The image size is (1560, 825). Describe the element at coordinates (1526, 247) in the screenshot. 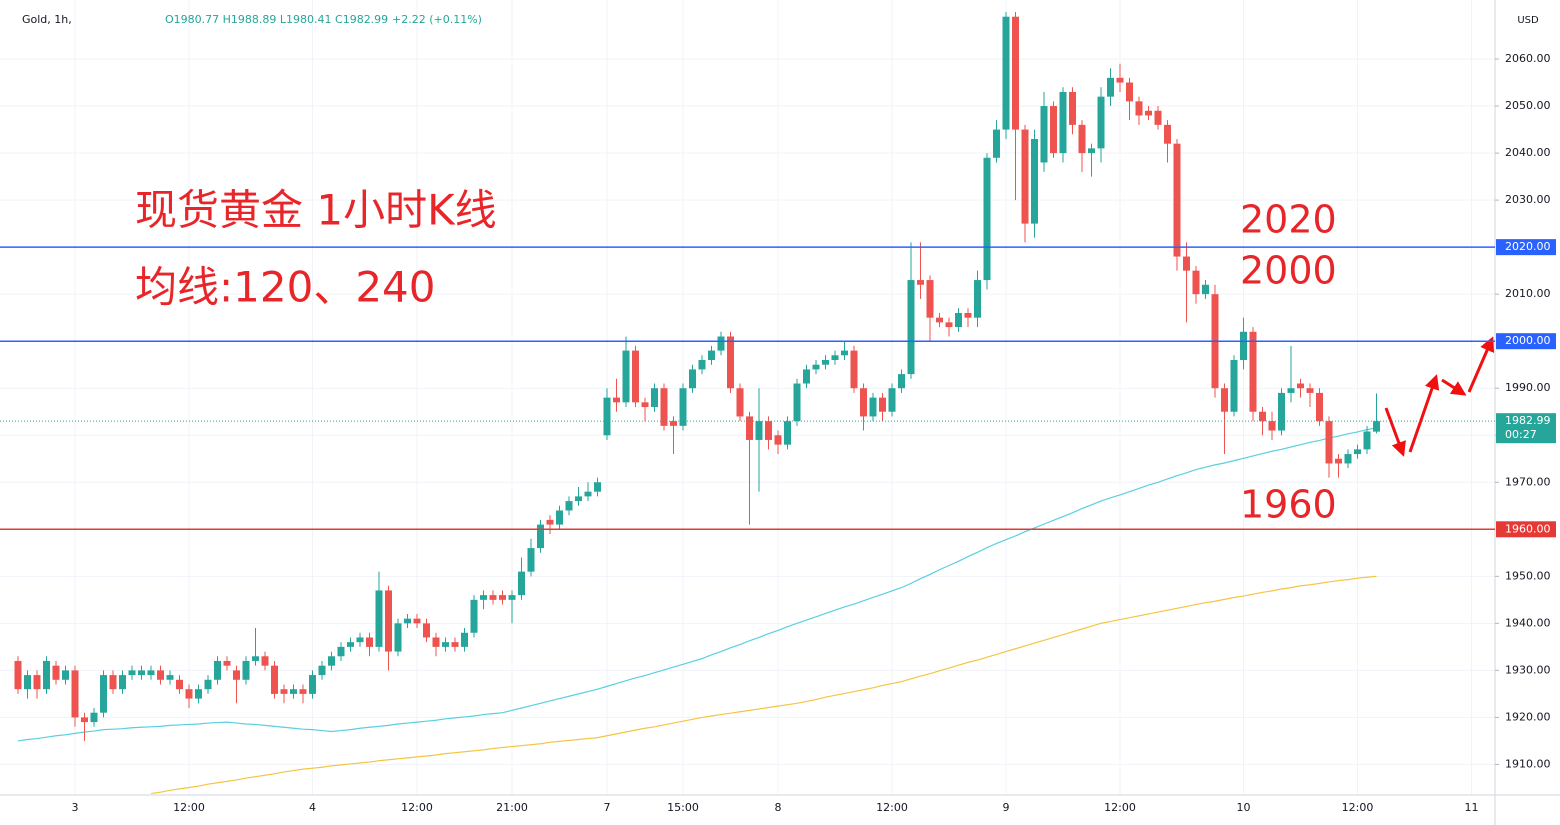

I see `level-badge` at that location.